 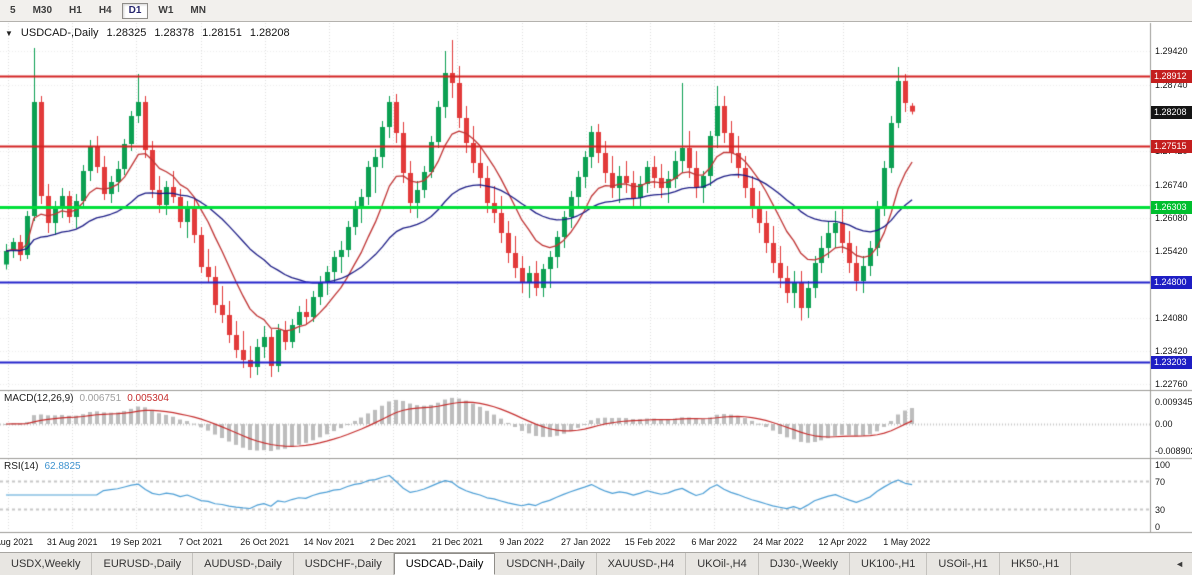 I want to click on symbol-tab-usdx: USDX,Weekly, so click(x=46, y=564).